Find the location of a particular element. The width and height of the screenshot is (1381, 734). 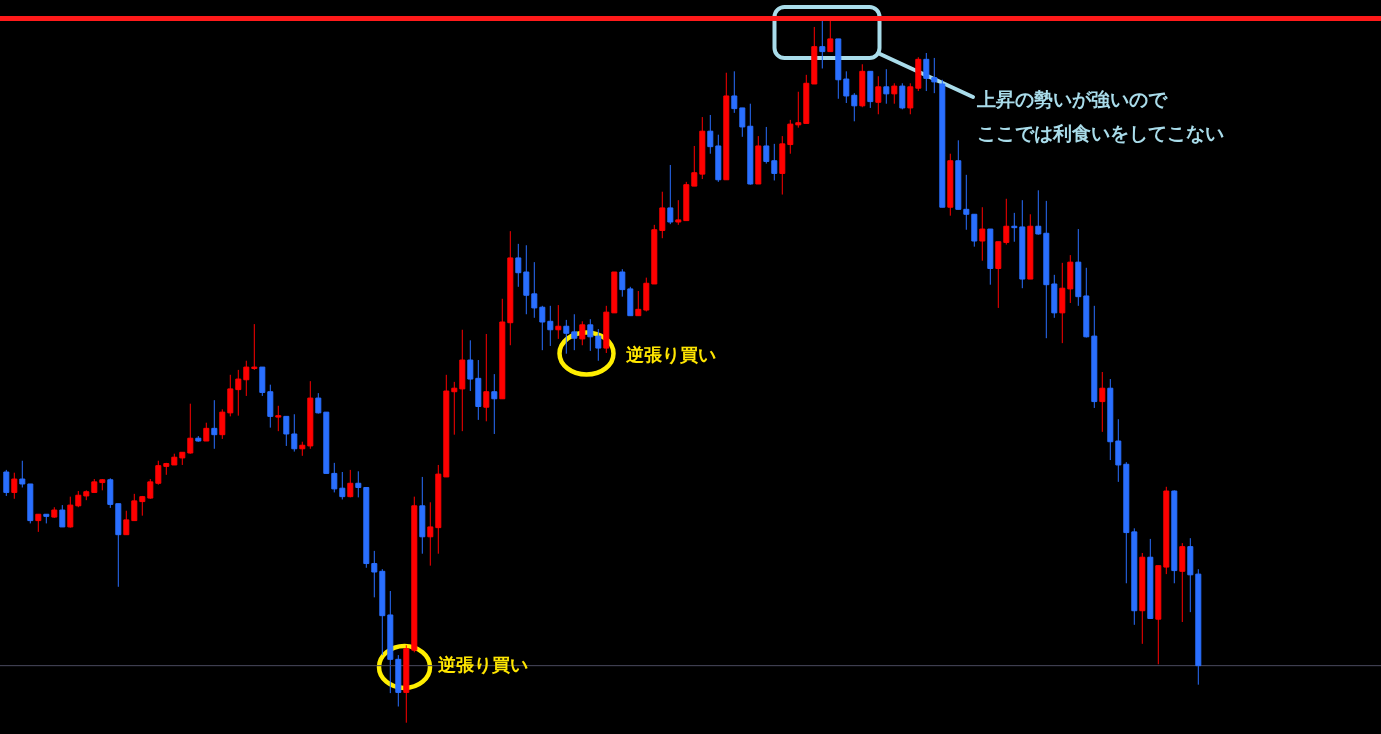

annotation: ここでは利食いをしてこない is located at coordinates (1100, 133).